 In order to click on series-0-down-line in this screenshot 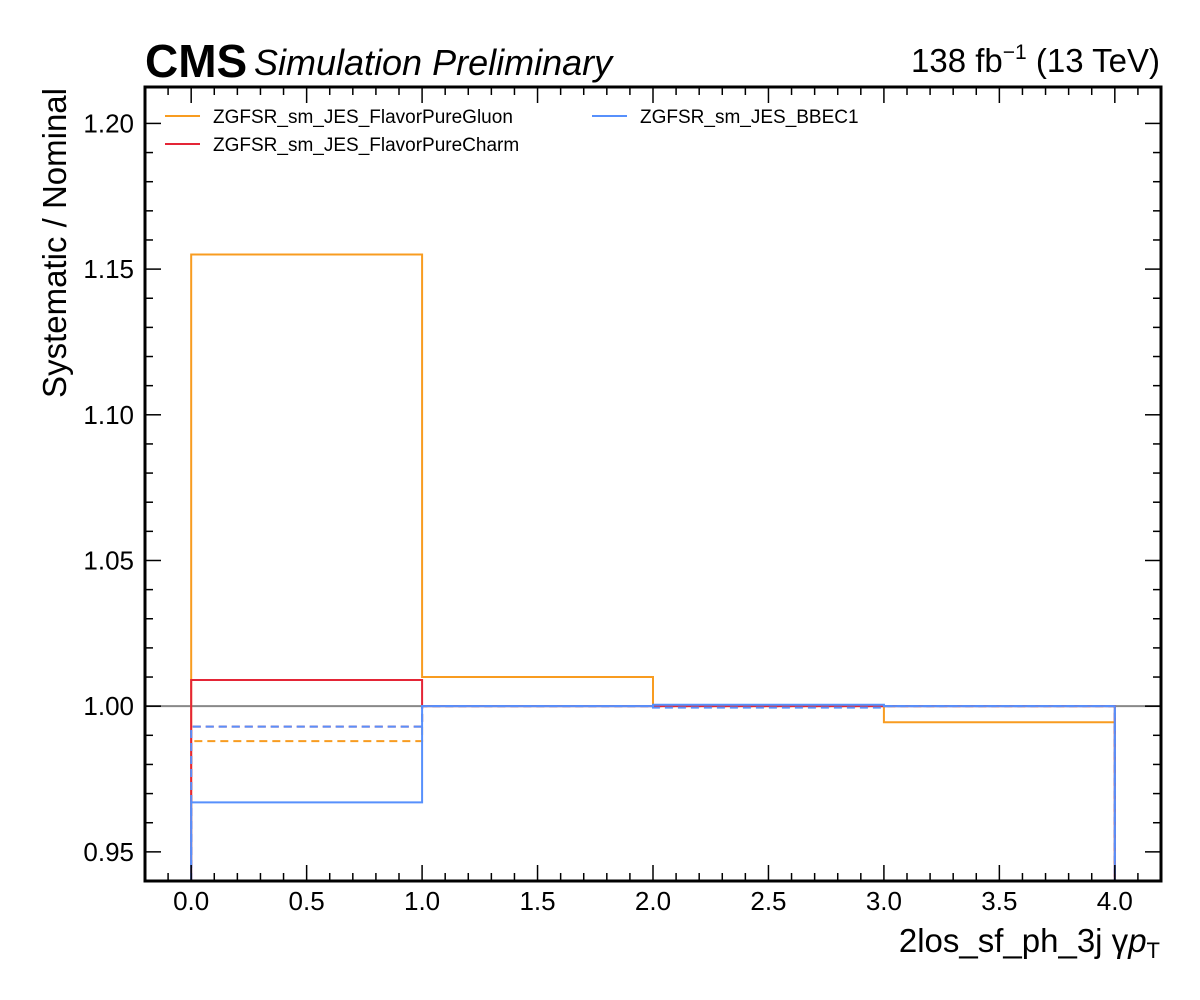, I will do `click(653, 793)`.